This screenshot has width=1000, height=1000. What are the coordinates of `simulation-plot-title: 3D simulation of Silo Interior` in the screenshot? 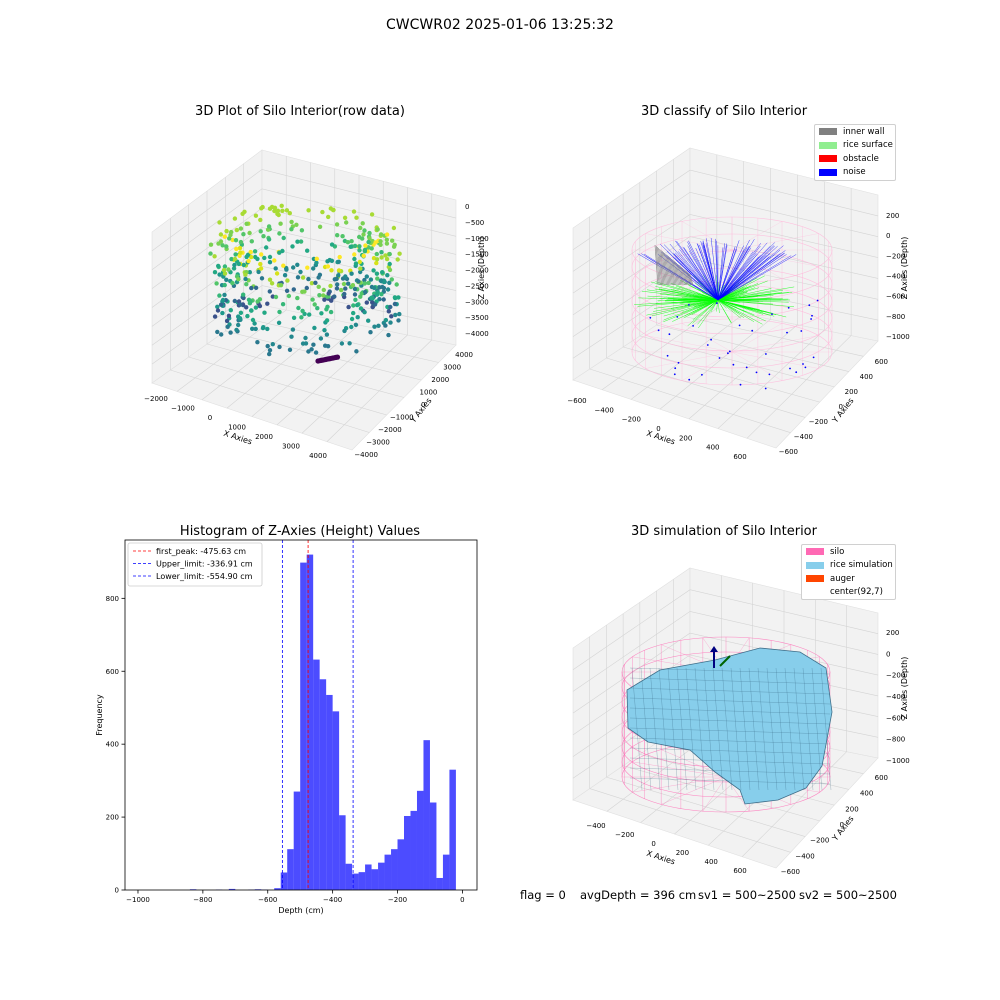 It's located at (724, 531).